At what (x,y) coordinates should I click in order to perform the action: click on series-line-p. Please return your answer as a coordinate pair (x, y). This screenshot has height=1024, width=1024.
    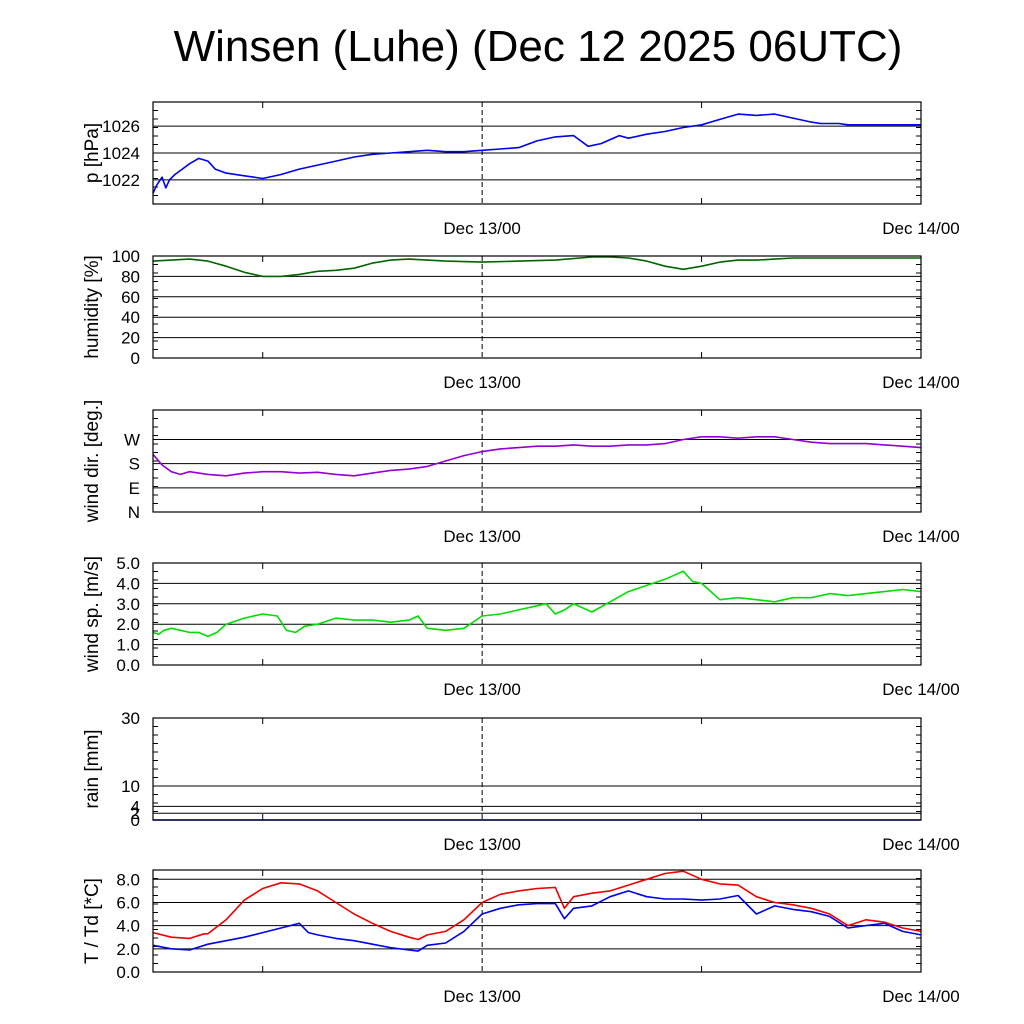
    Looking at the image, I should click on (536, 153).